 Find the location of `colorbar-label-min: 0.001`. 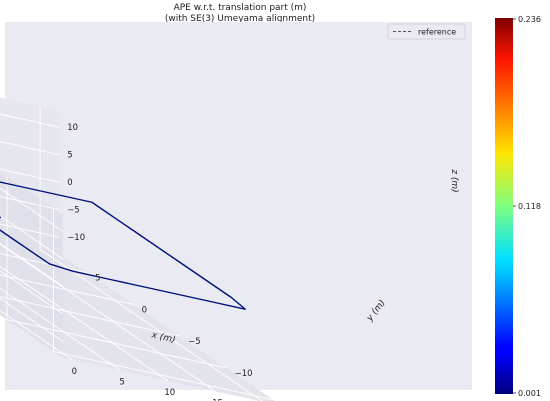

colorbar-label-min: 0.001 is located at coordinates (529, 393).